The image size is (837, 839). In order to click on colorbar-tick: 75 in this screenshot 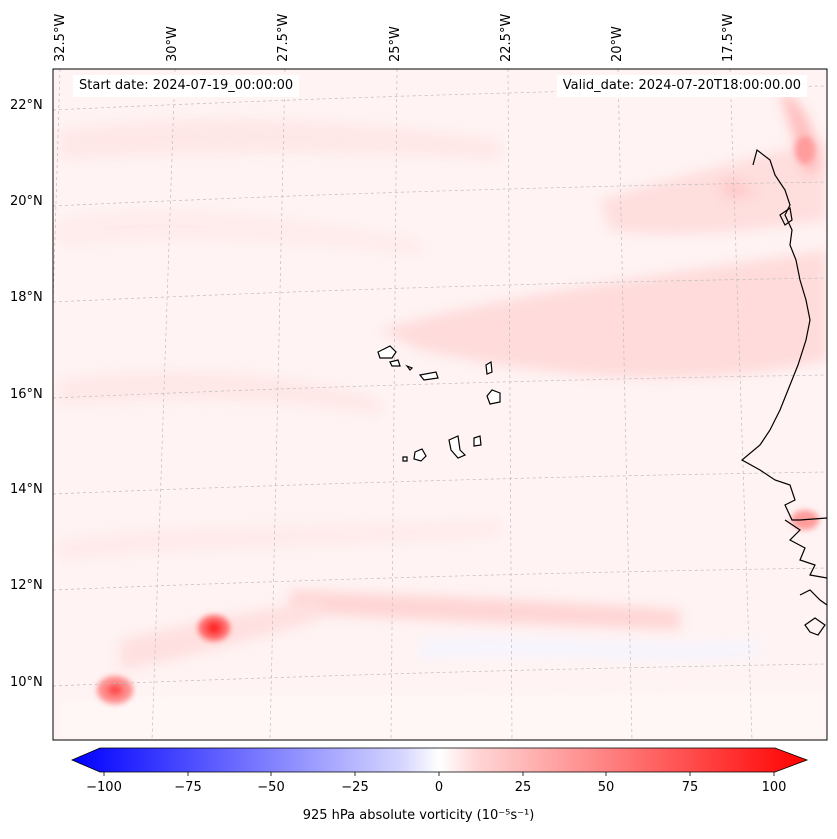, I will do `click(690, 787)`.